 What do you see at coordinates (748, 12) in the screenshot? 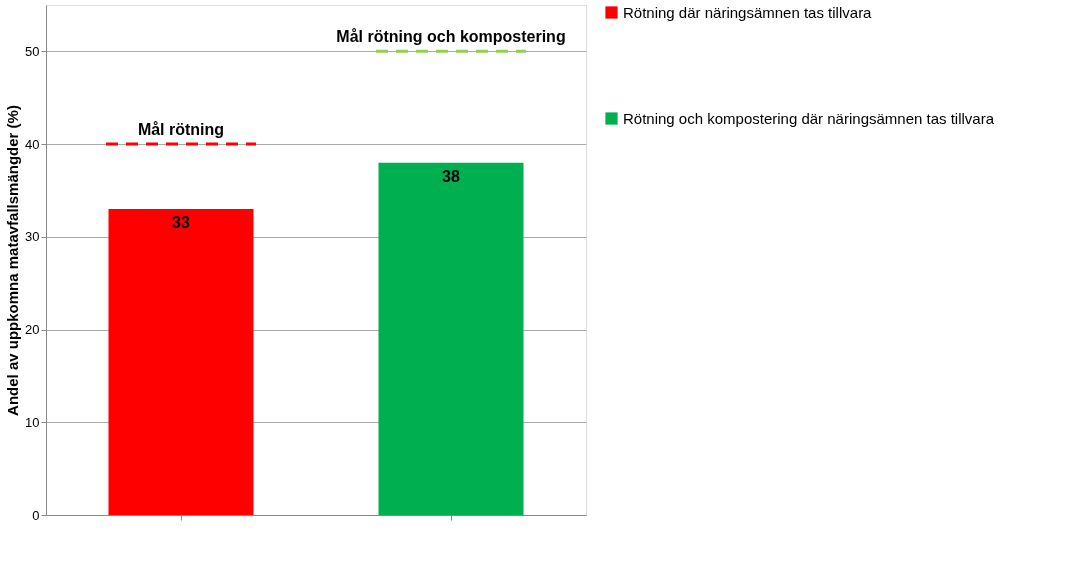
I see `legend-label: Rötning där näringsämnen tas tillvara` at bounding box center [748, 12].